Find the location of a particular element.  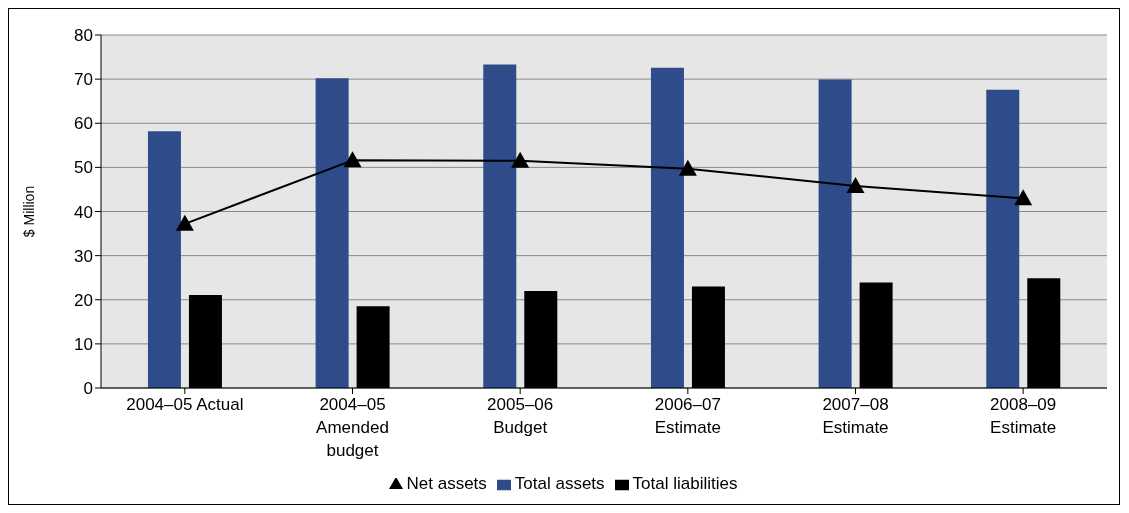

x-tick-label: 2005–06 Budget is located at coordinates (520, 416).